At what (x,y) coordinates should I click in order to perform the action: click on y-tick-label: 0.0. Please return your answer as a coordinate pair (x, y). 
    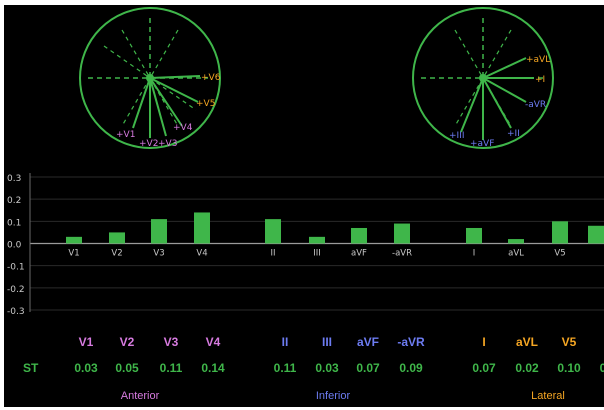
    Looking at the image, I should click on (14, 246).